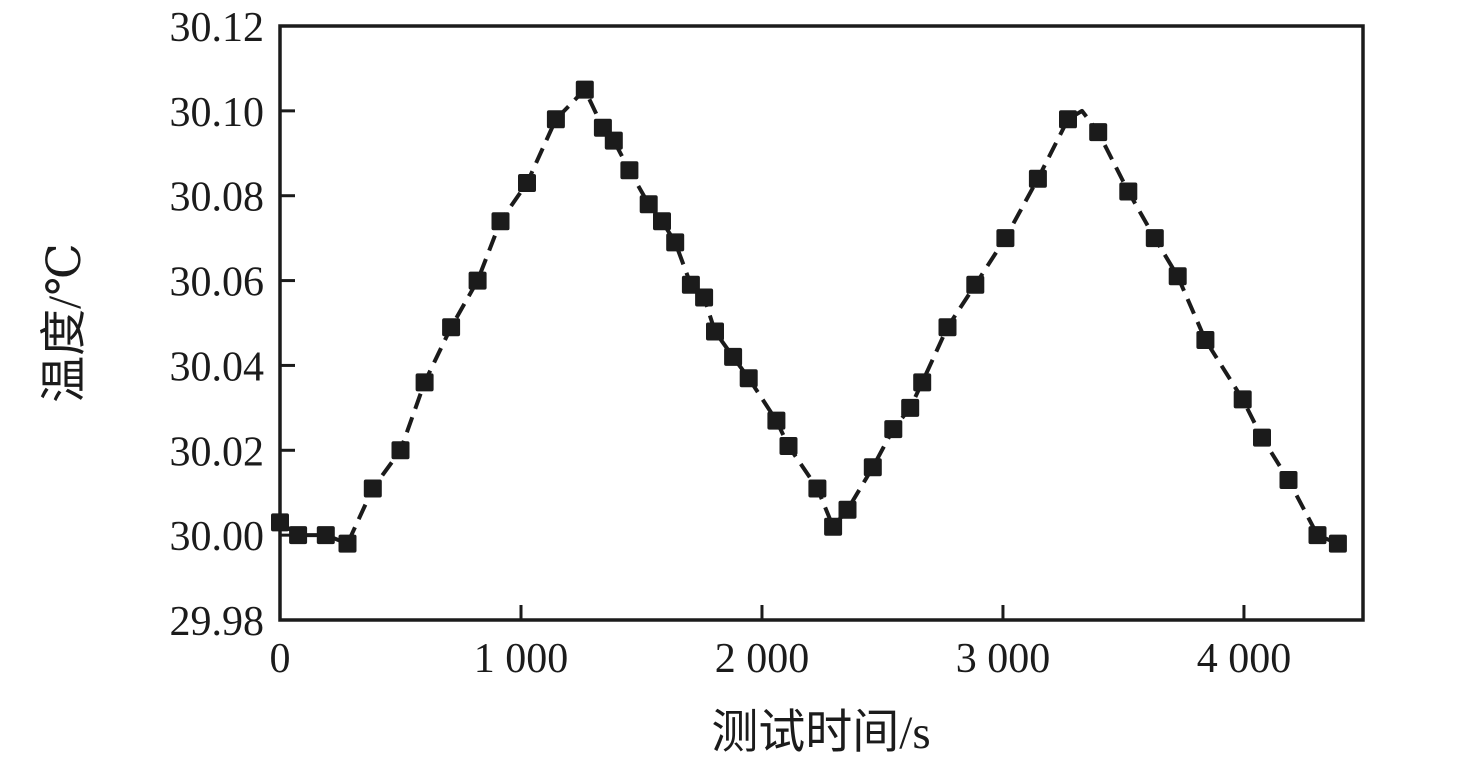 This screenshot has width=1476, height=780. I want to click on x-tick-label: 3 000, so click(1003, 659).